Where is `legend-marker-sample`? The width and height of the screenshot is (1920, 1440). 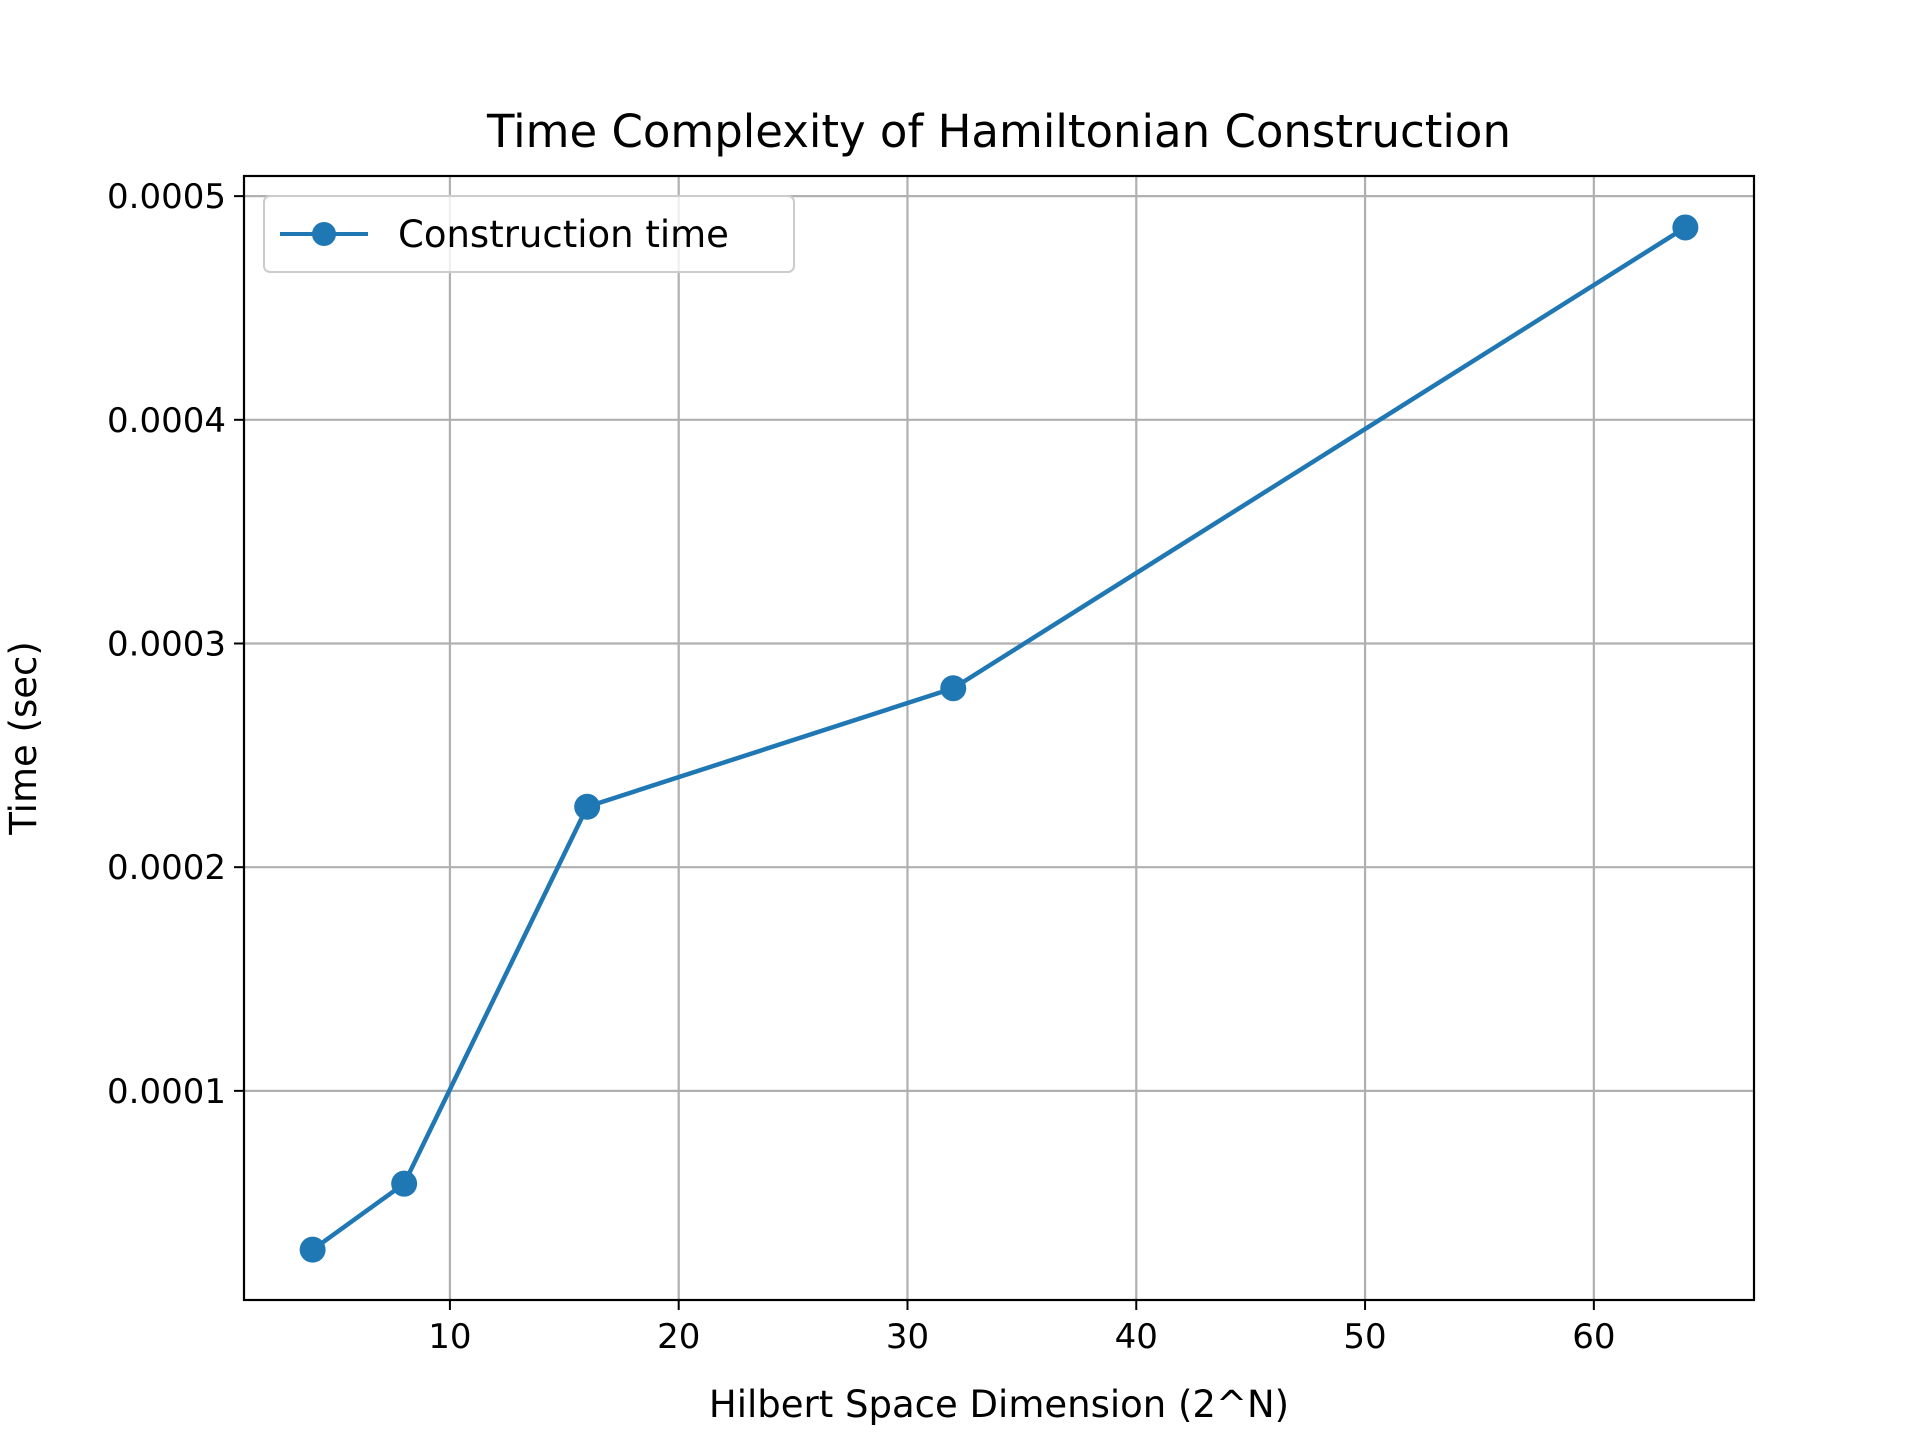
legend-marker-sample is located at coordinates (324, 234).